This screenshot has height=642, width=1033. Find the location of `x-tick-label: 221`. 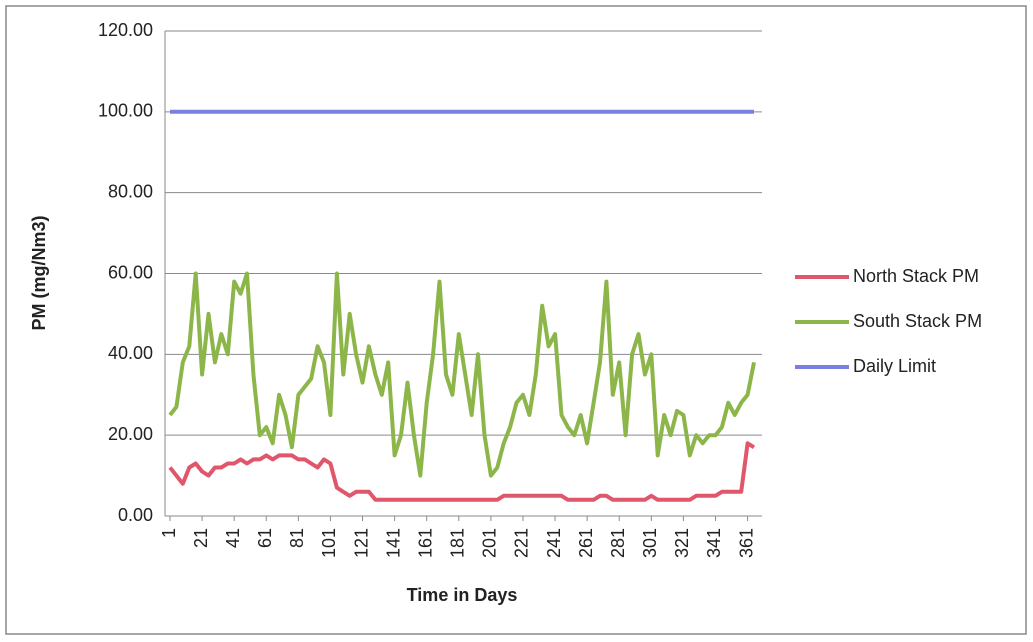

x-tick-label: 221 is located at coordinates (522, 543).